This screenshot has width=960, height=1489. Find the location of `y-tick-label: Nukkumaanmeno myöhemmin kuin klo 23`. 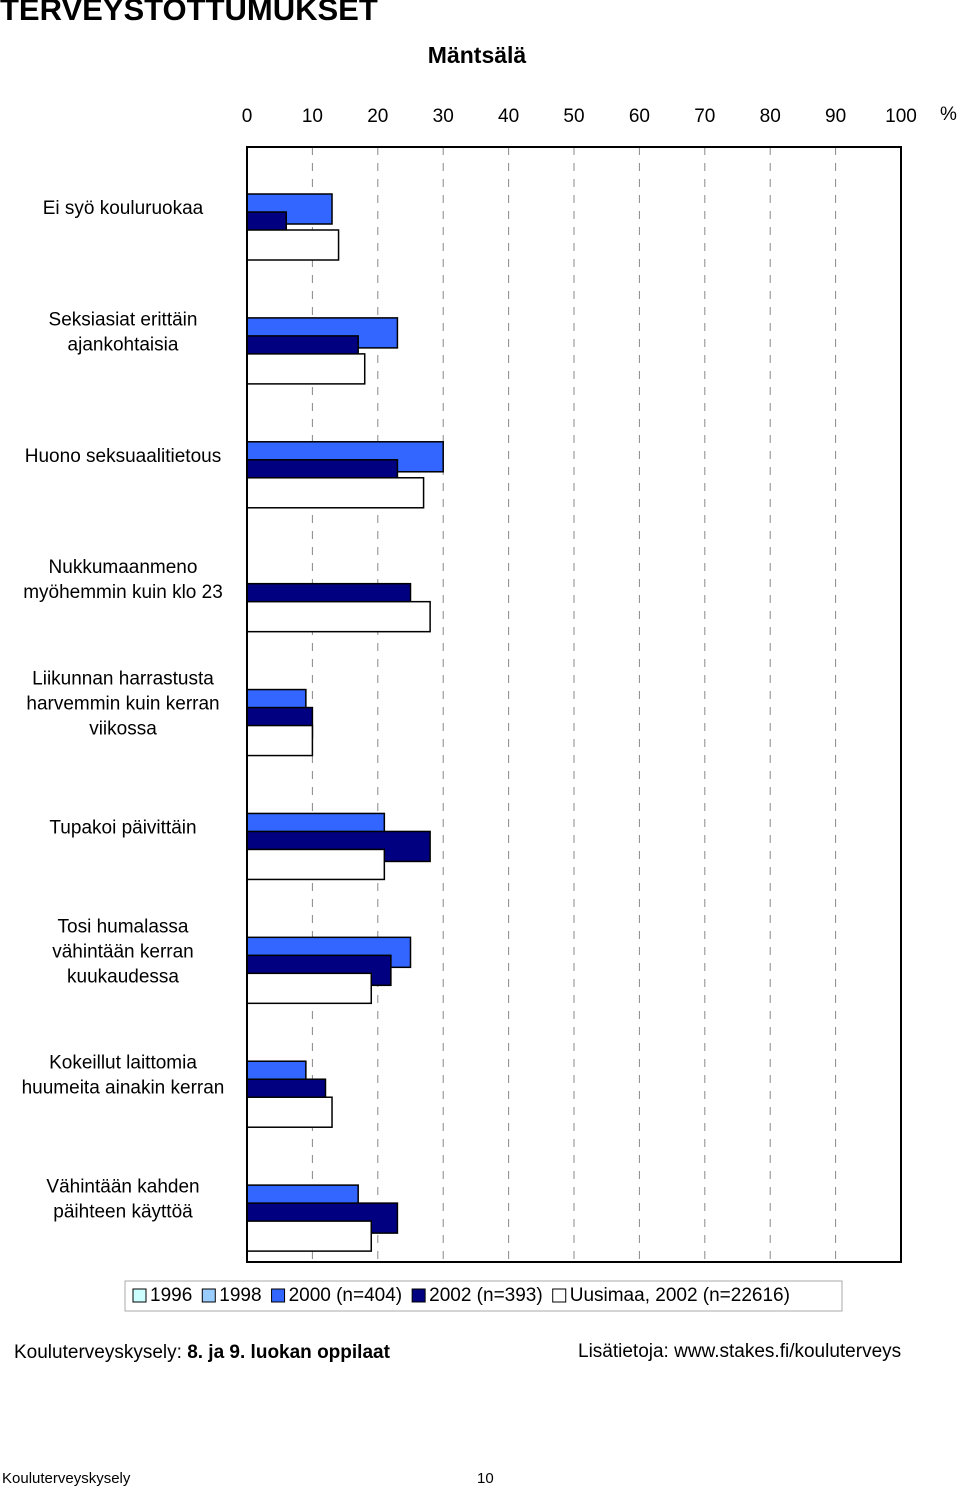

y-tick-label: Nukkumaanmeno myöhemmin kuin klo 23 is located at coordinates (123, 580).